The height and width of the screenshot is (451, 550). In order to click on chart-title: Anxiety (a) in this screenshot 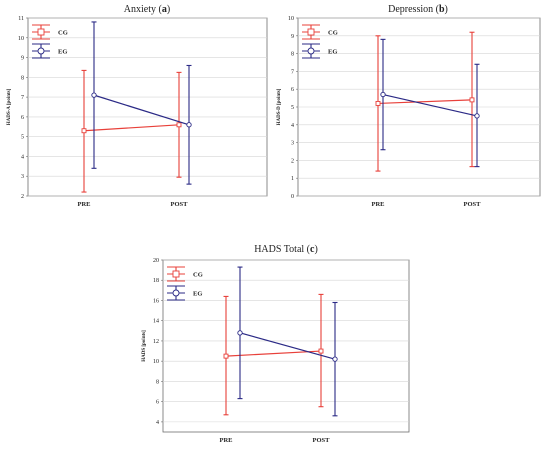, I will do `click(147, 9)`.